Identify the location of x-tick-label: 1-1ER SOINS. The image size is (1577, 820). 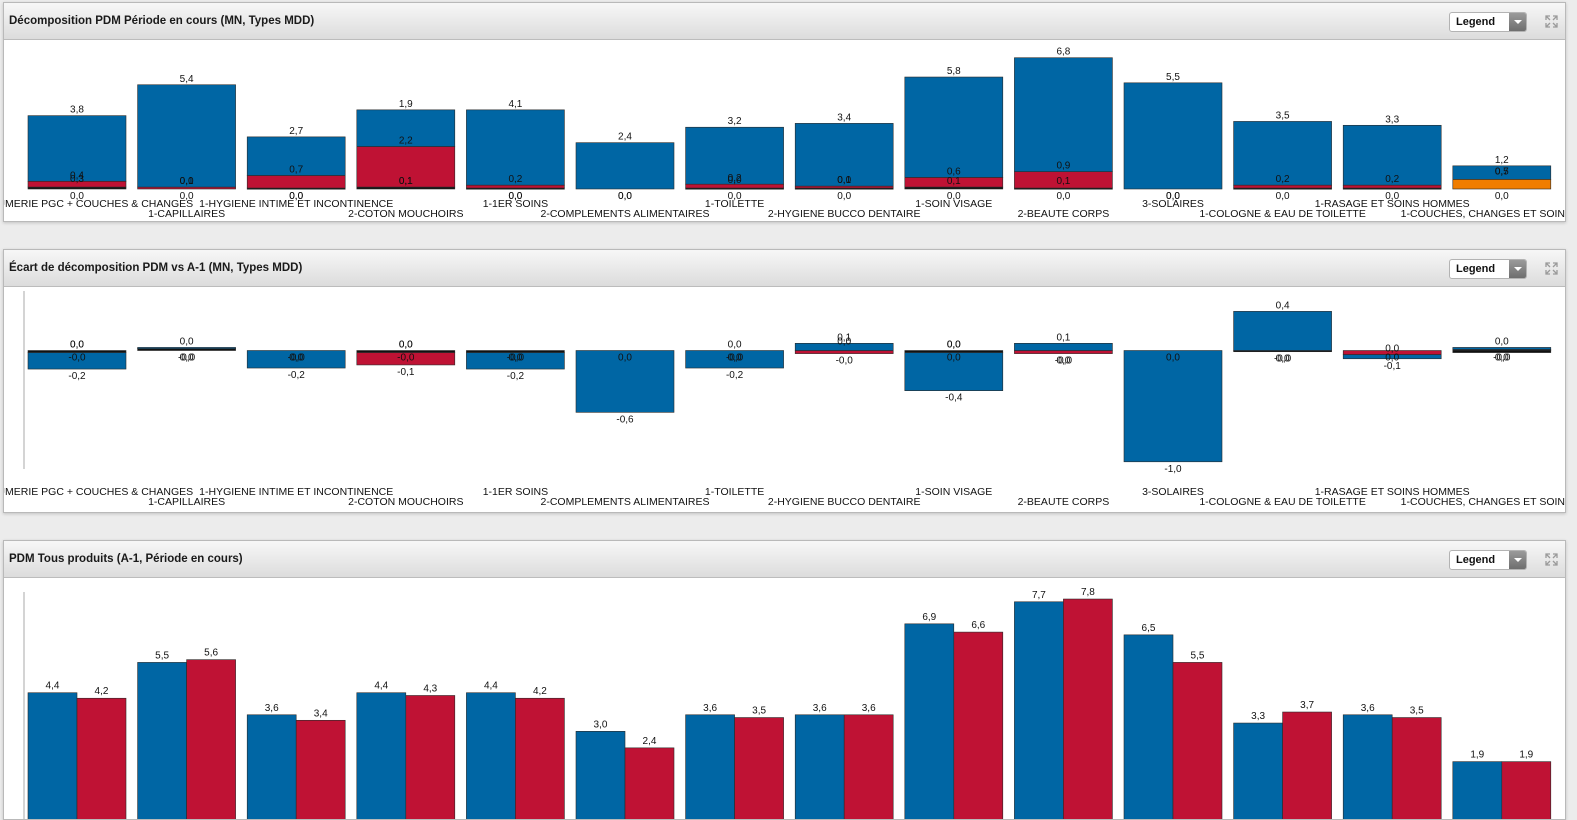
(515, 204).